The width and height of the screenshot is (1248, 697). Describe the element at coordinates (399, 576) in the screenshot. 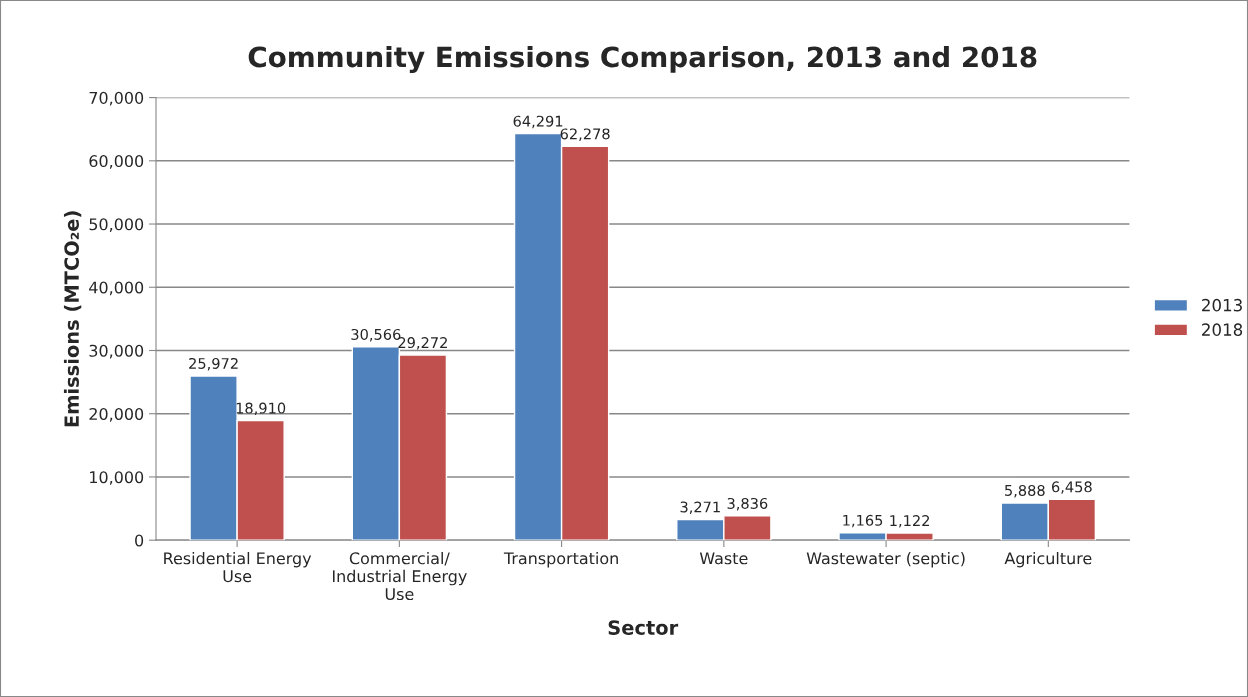

I see `x-tick-label: Commercial/ Industrial Energy Use` at that location.